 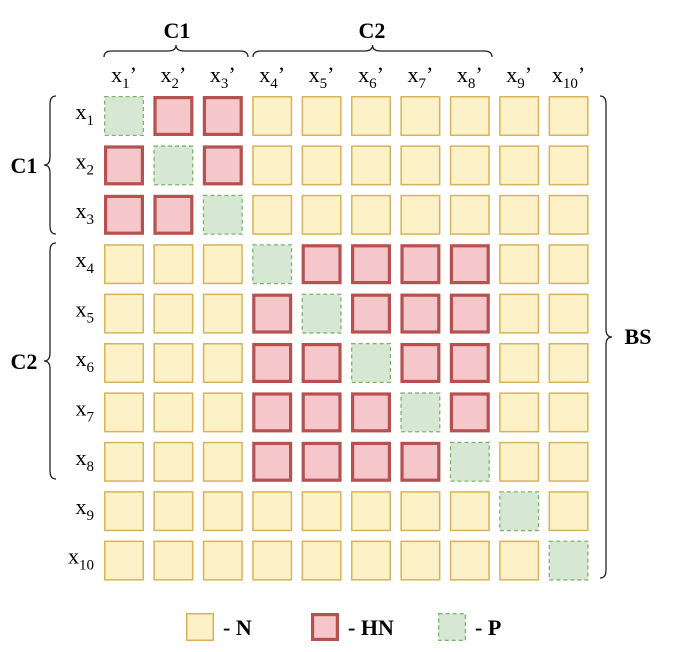 I want to click on group-label: C2, so click(x=372, y=30).